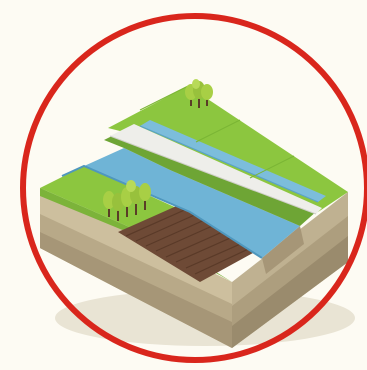 Image resolution: width=367 pixels, height=370 pixels. Describe the element at coordinates (290, 292) in the screenshot. I see `soil-right-stratum-low` at that location.